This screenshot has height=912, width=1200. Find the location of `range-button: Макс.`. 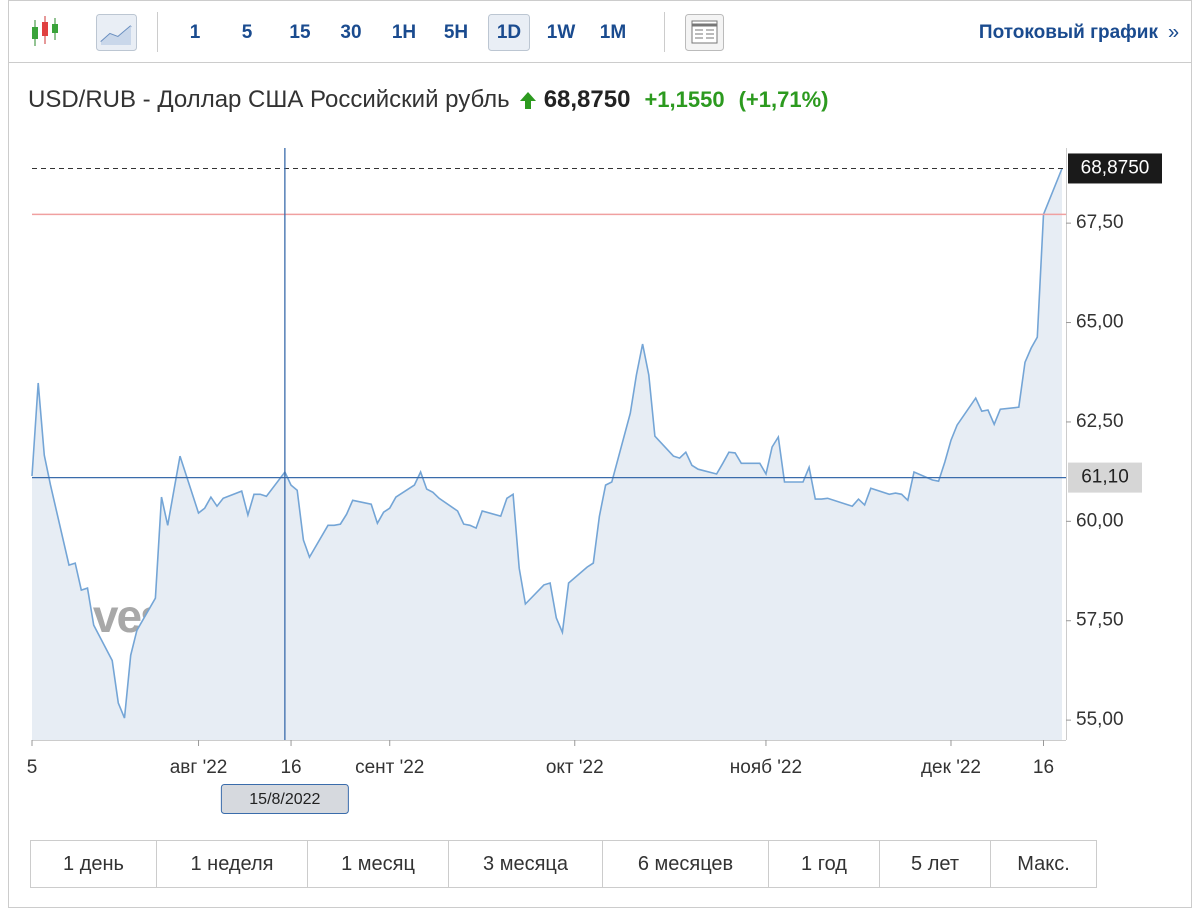

range-button: Макс. is located at coordinates (1043, 864).